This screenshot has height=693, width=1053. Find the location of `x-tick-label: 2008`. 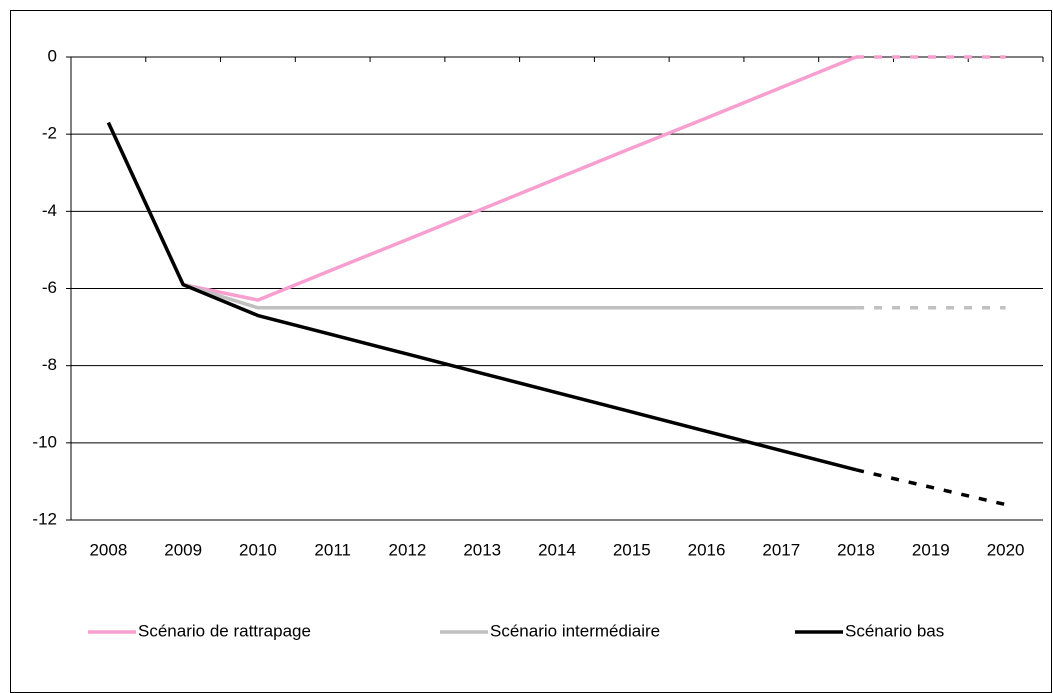

x-tick-label: 2008 is located at coordinates (108, 549).